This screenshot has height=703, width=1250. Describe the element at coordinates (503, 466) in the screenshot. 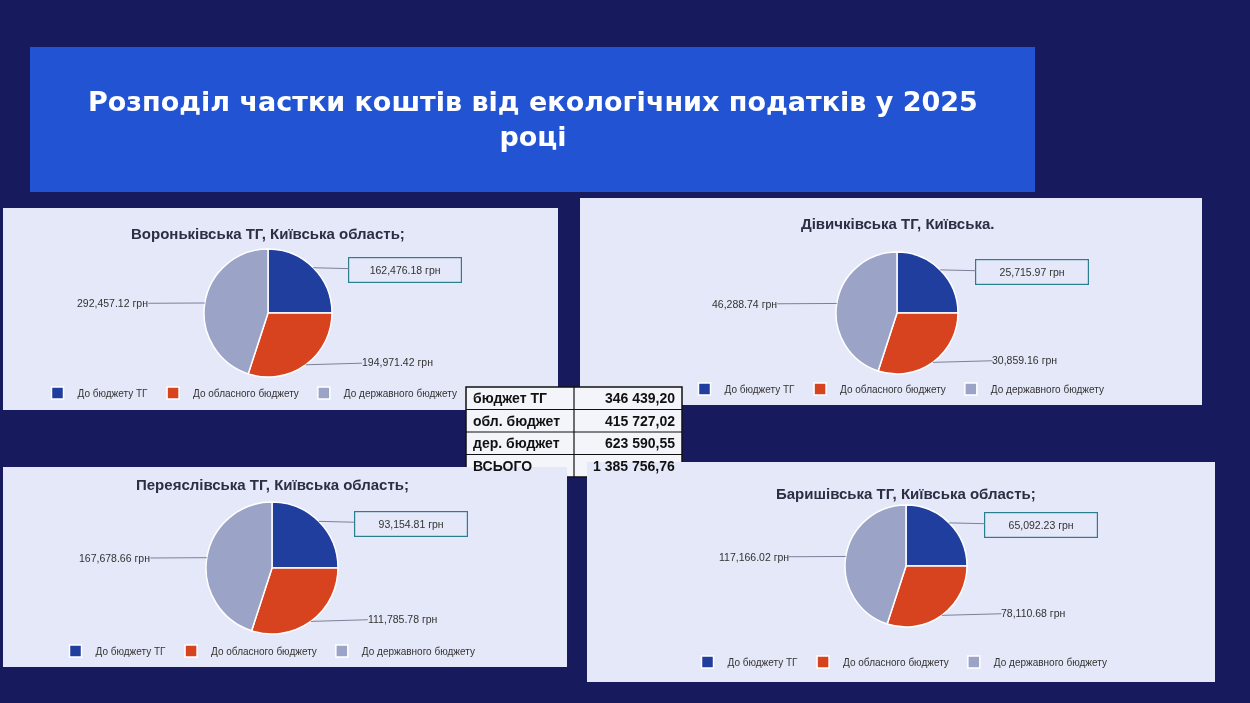

I see `category-label: ВСЬОГО` at that location.